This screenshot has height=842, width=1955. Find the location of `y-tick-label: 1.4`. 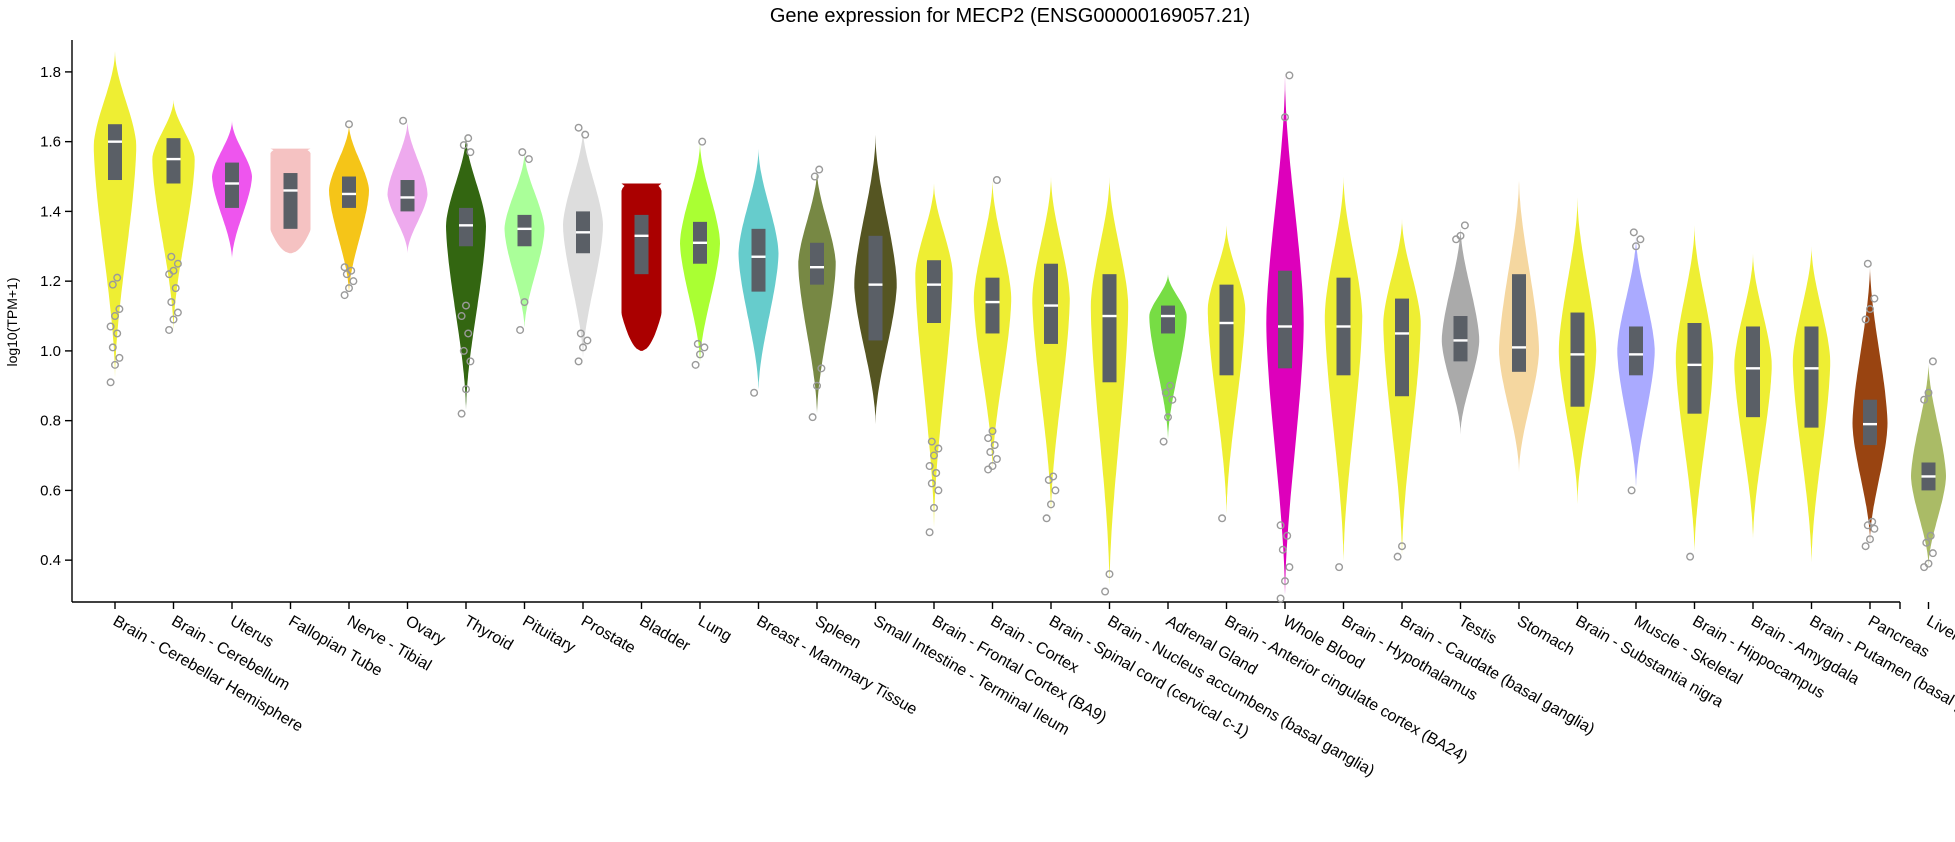

y-tick-label: 1.4 is located at coordinates (50, 211).